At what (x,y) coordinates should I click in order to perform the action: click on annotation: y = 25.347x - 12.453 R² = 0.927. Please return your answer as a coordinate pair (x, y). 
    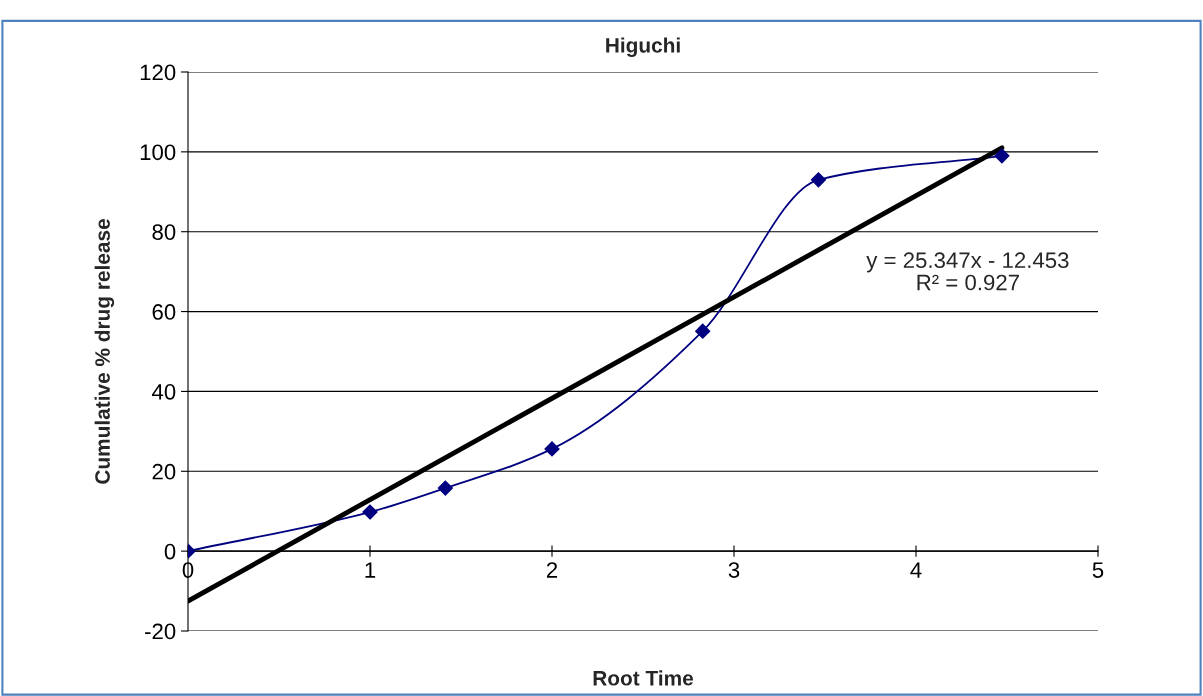
    Looking at the image, I should click on (967, 271).